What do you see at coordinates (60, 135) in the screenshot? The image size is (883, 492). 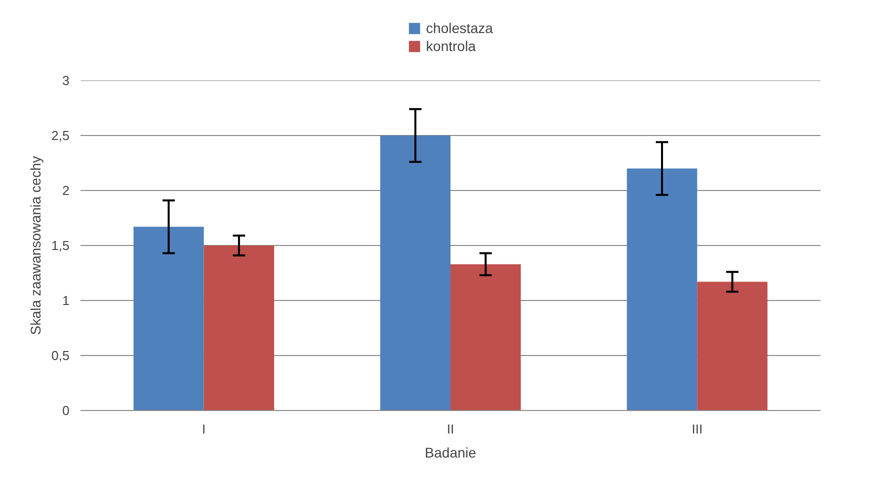 I see `y-tick-label: 2,5` at bounding box center [60, 135].